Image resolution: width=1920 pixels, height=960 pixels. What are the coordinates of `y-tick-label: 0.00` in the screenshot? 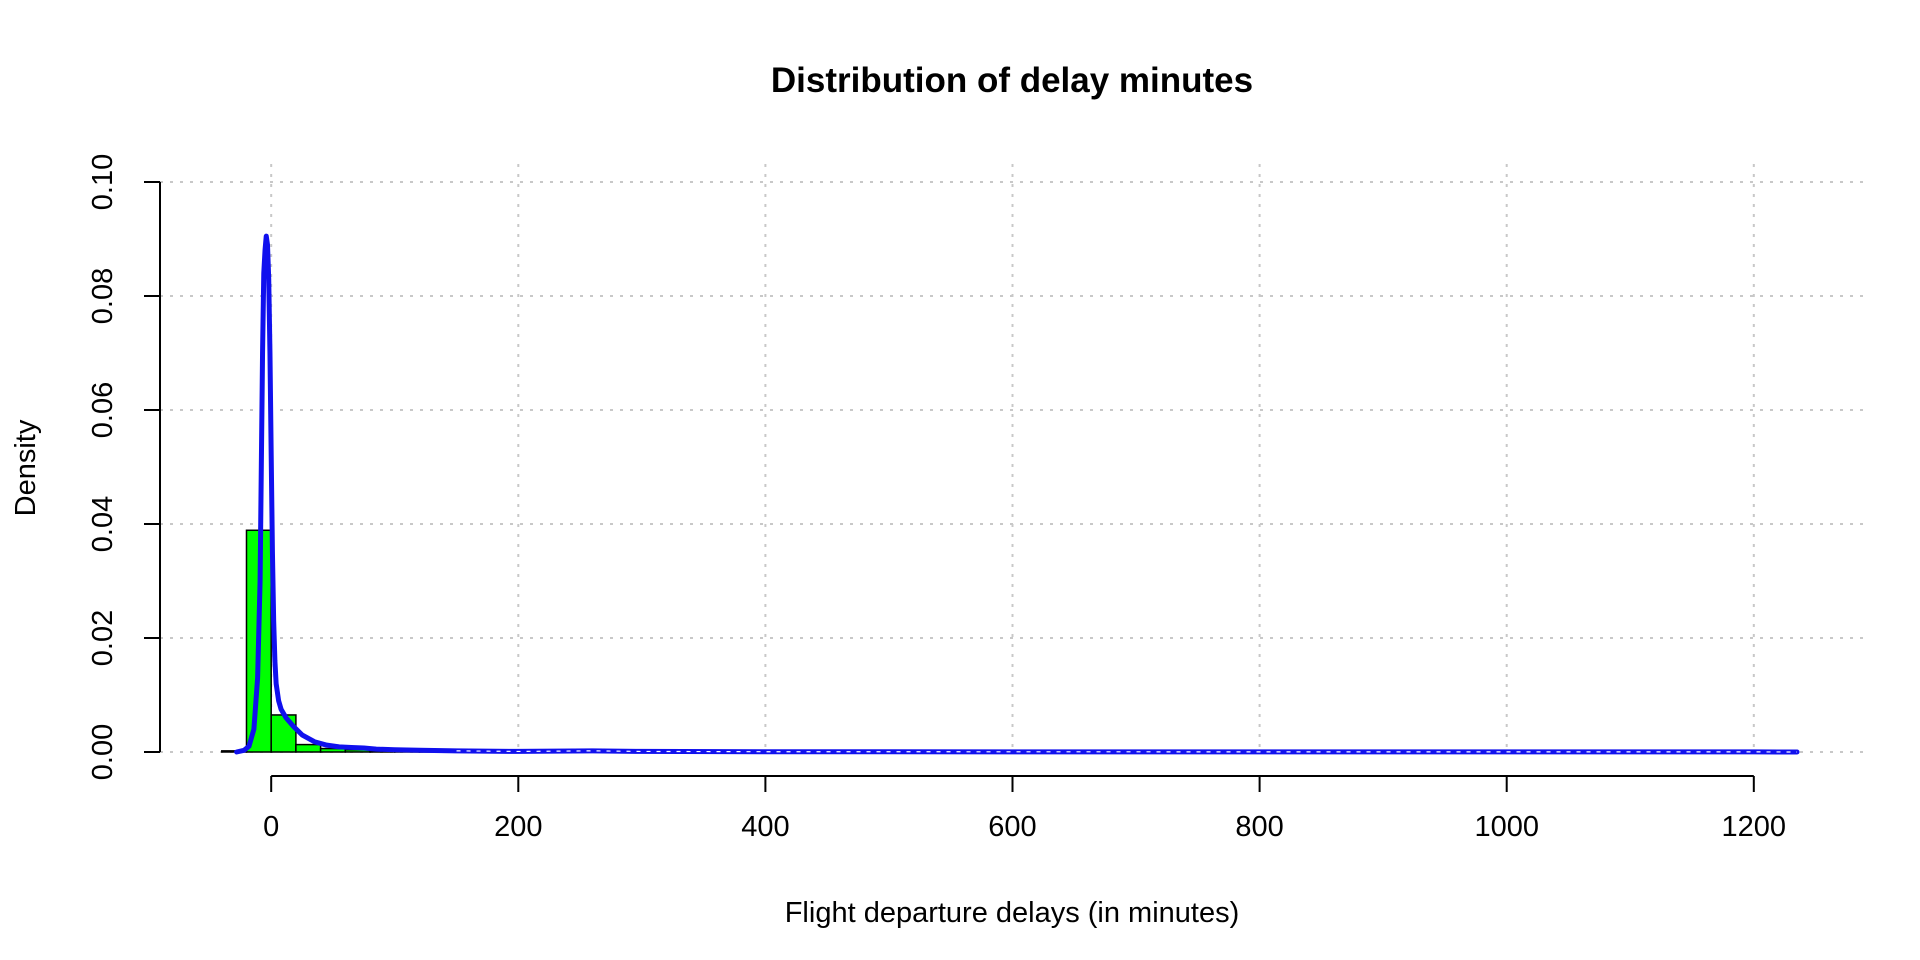 It's located at (103, 752).